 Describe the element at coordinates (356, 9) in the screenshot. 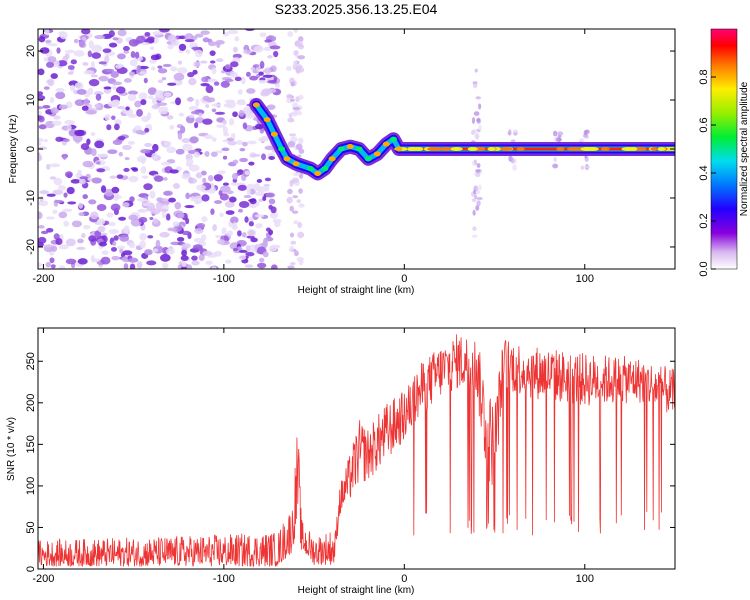

I see `chart-title: S233.2025.356.13.25.E04` at that location.